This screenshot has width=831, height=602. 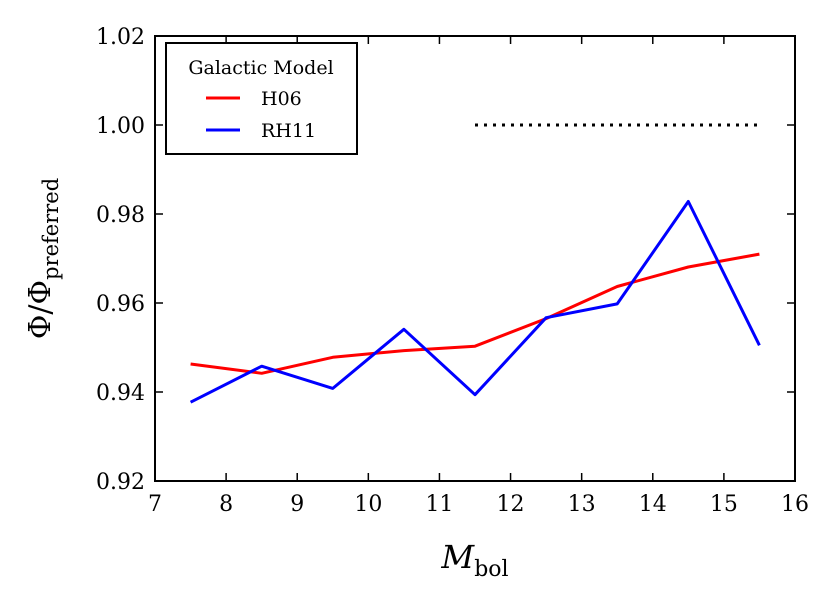 I want to click on x-tick-label: 8, so click(x=226, y=504).